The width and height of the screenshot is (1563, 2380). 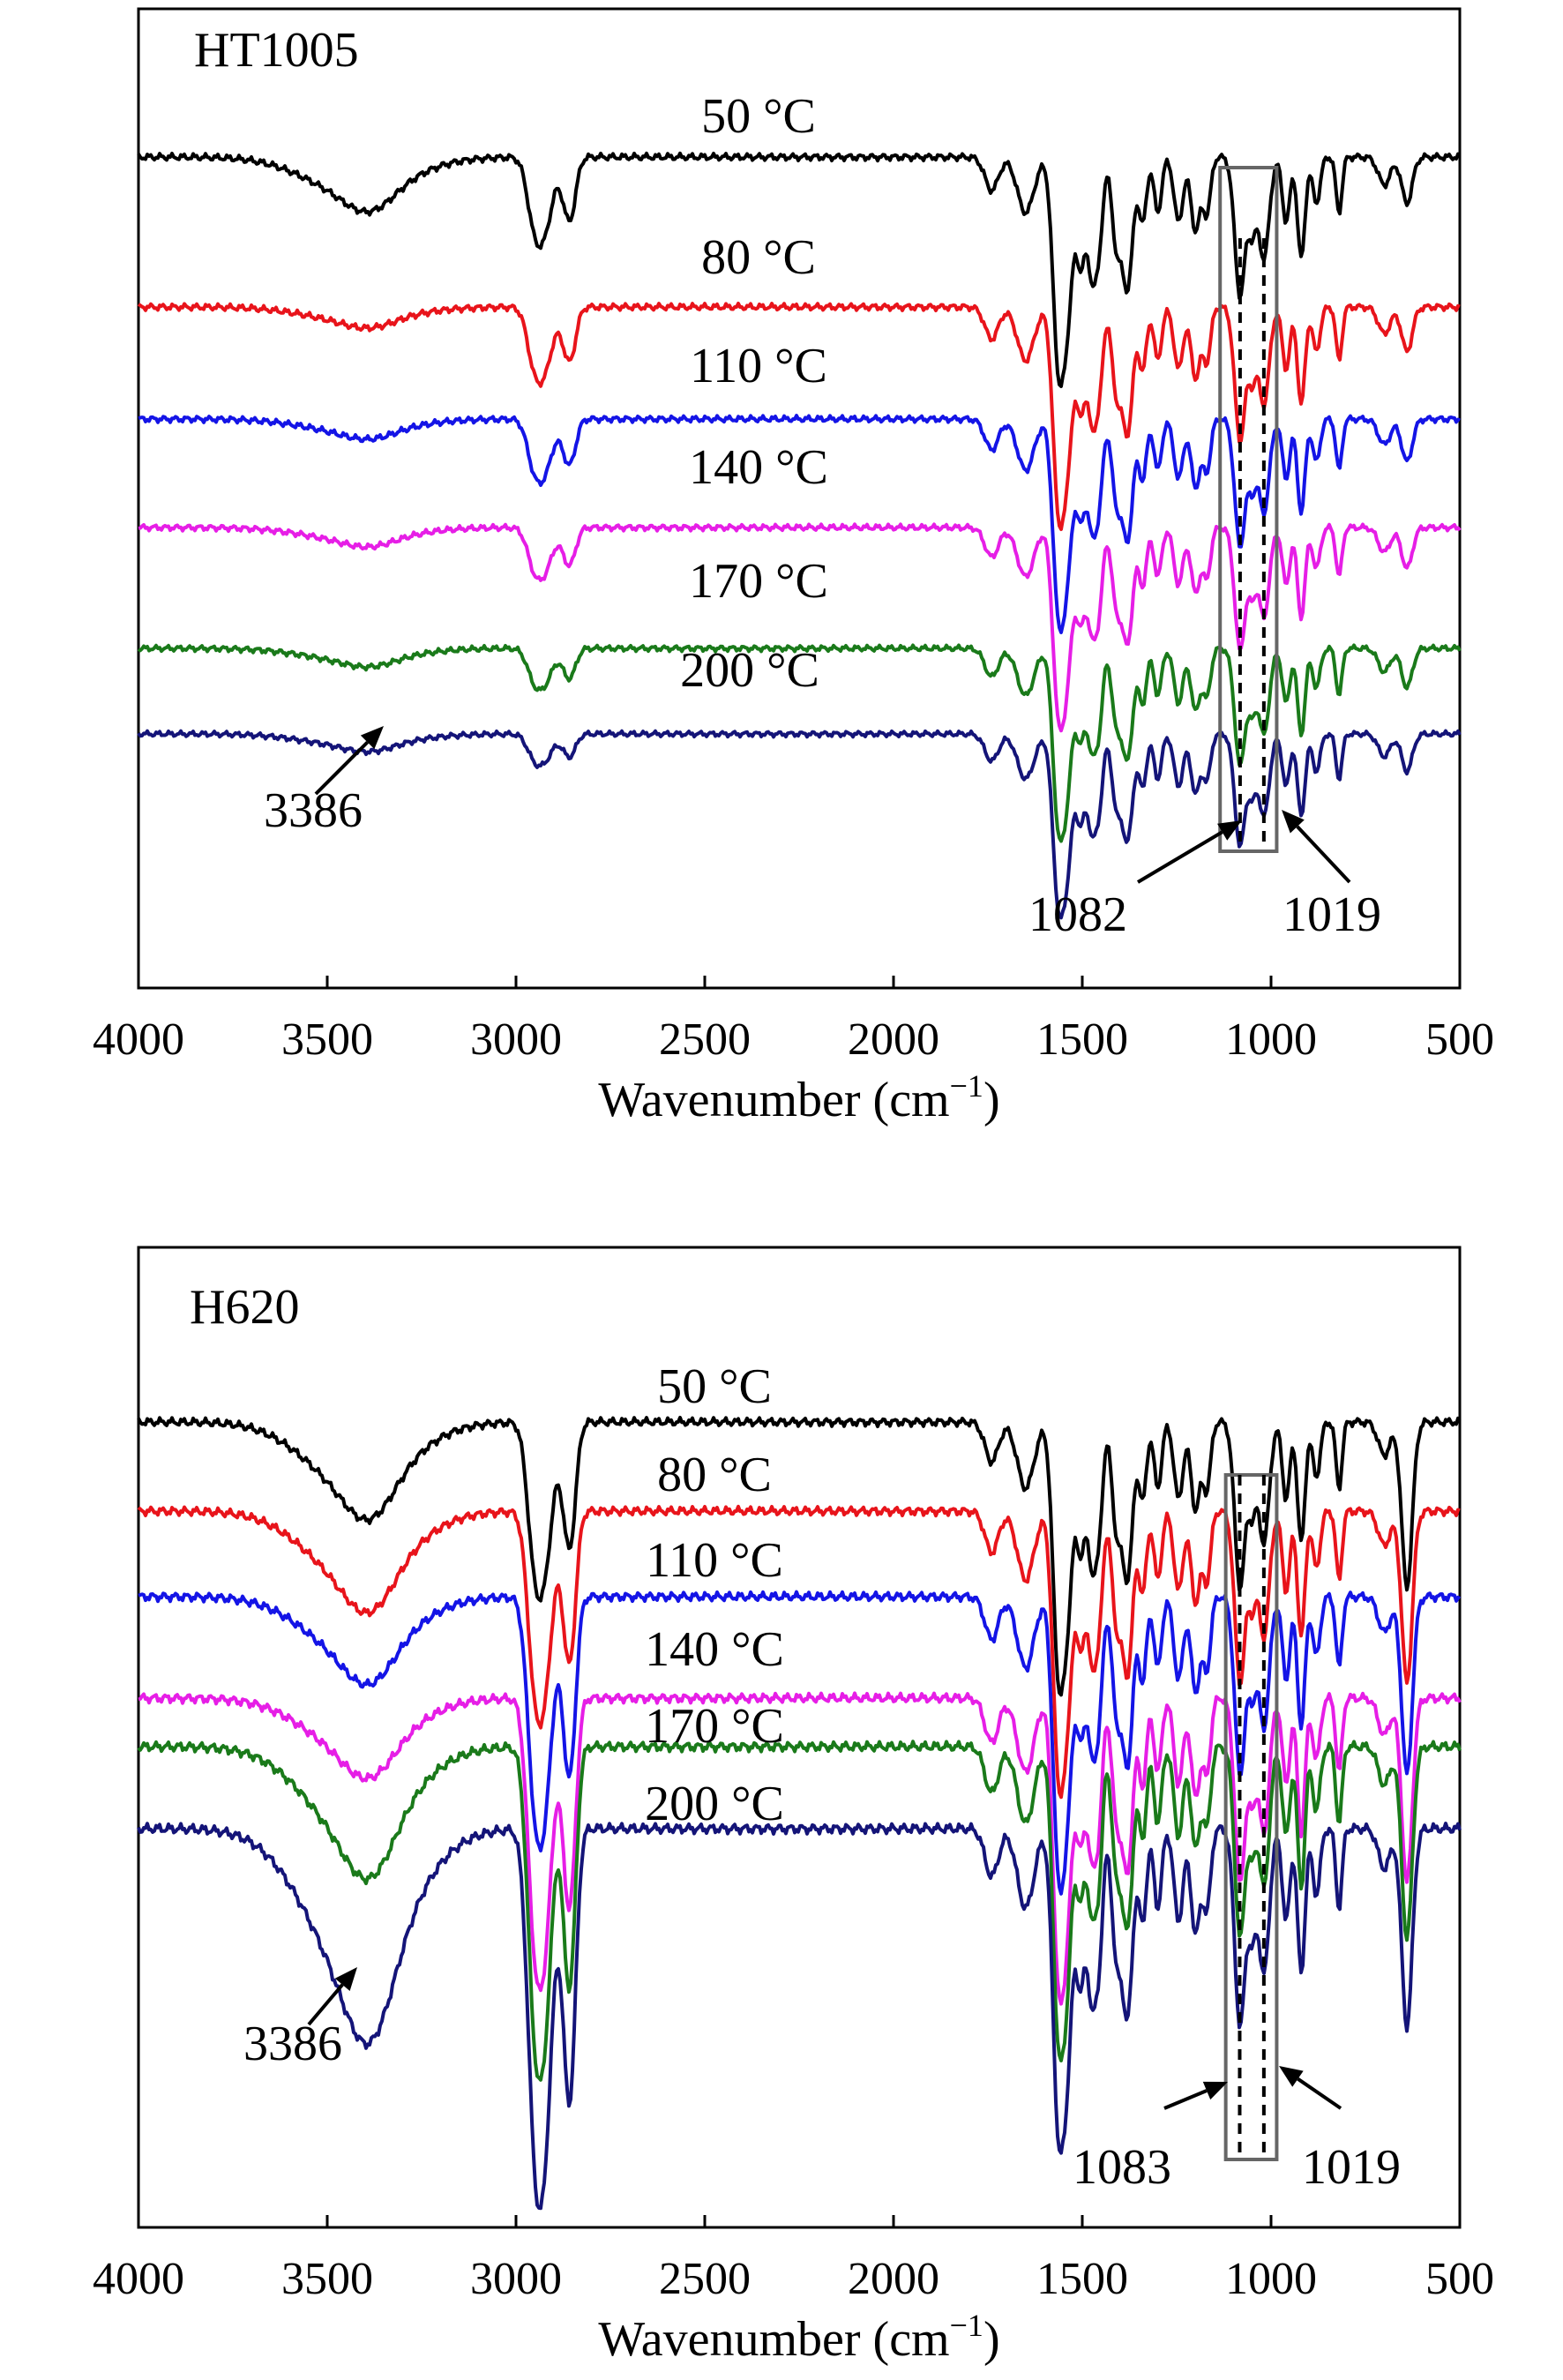 I want to click on annotation-label: 1082, so click(x=1077, y=914).